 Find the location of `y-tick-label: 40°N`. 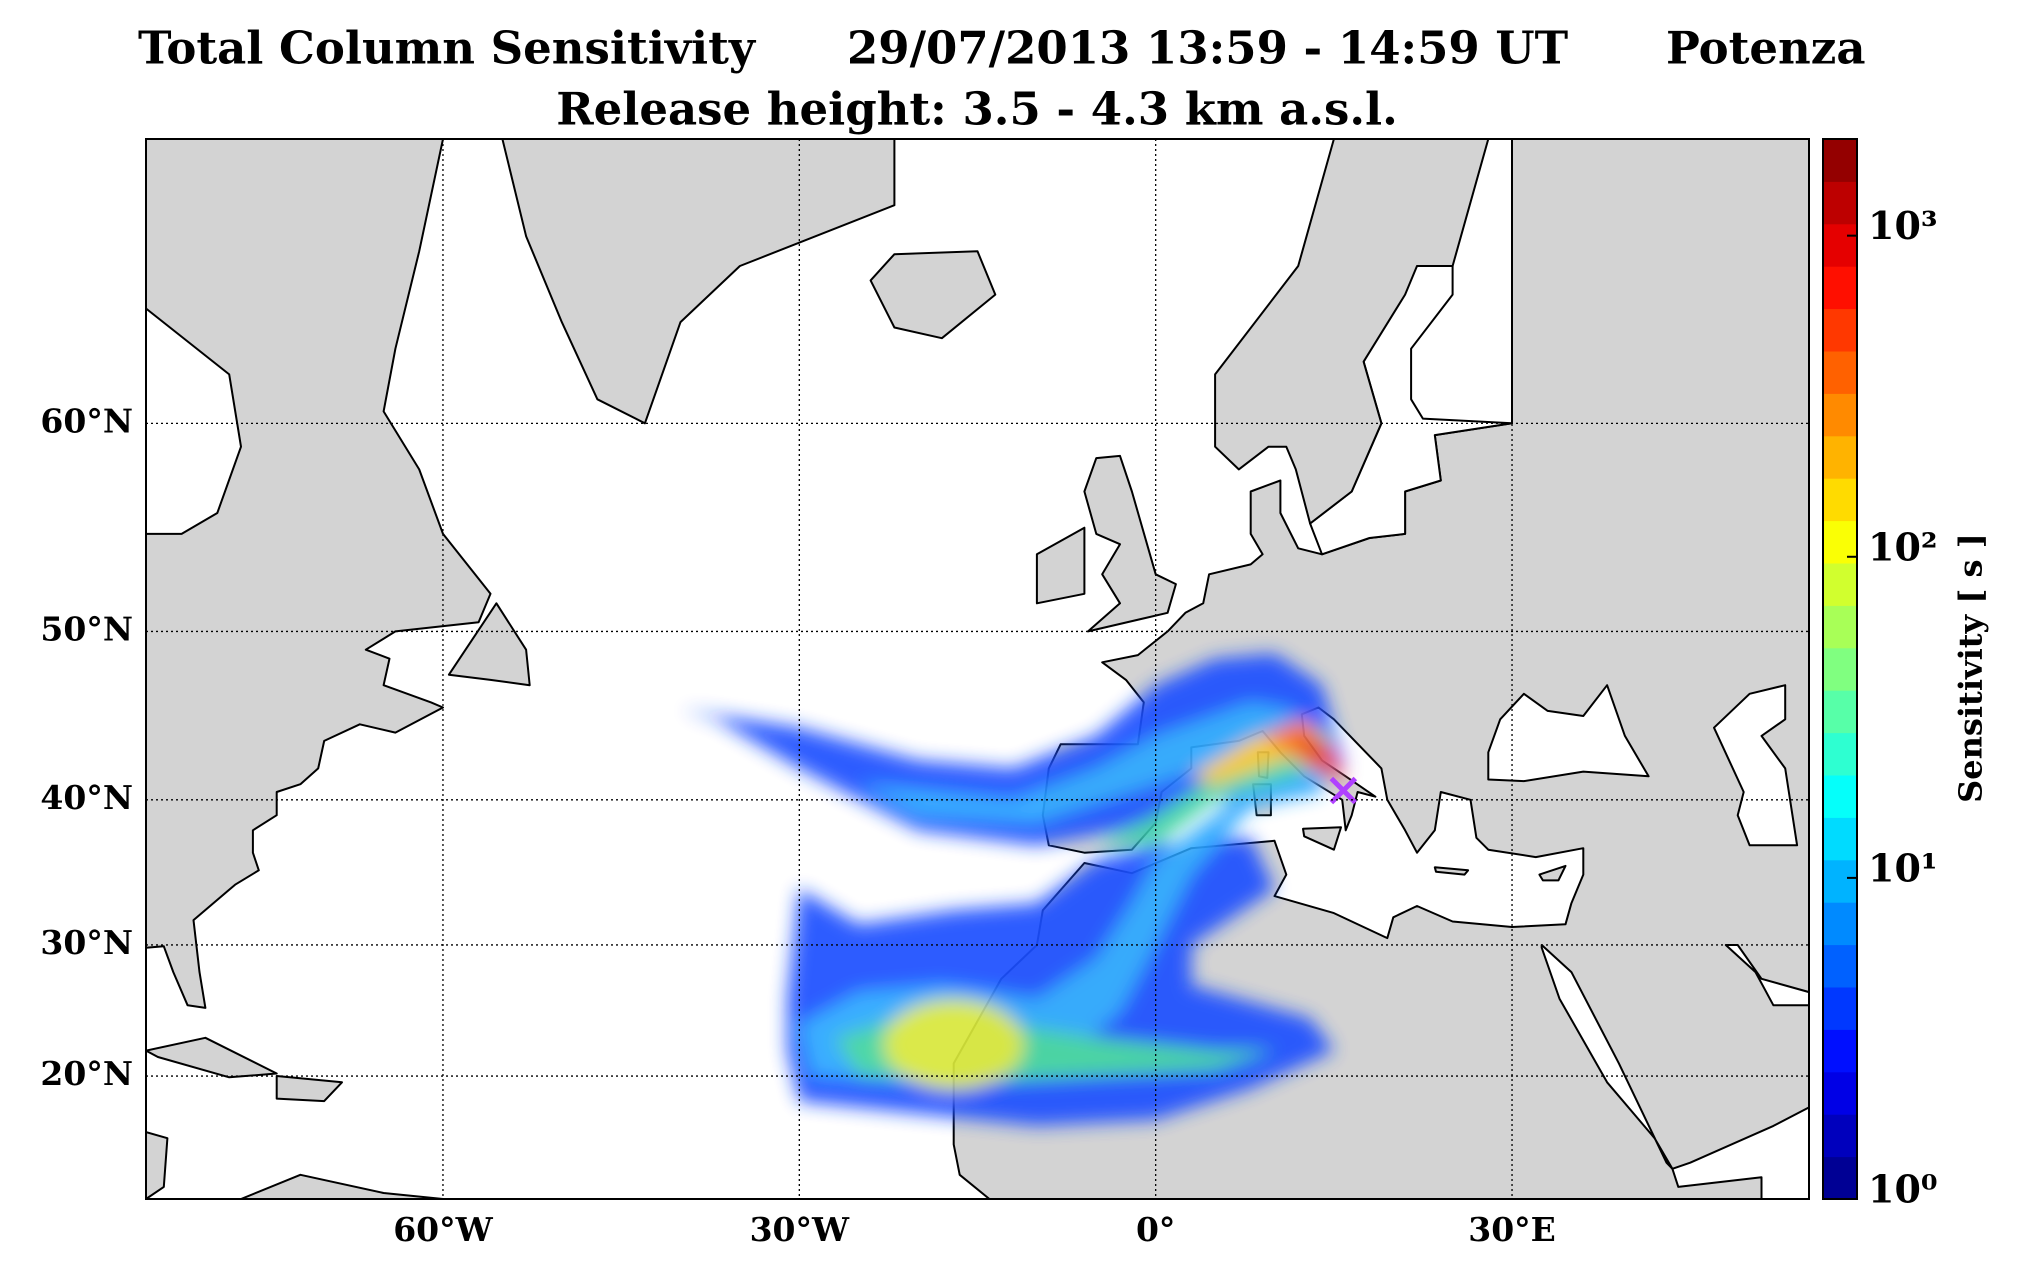

y-tick-label: 40°N is located at coordinates (86, 797).